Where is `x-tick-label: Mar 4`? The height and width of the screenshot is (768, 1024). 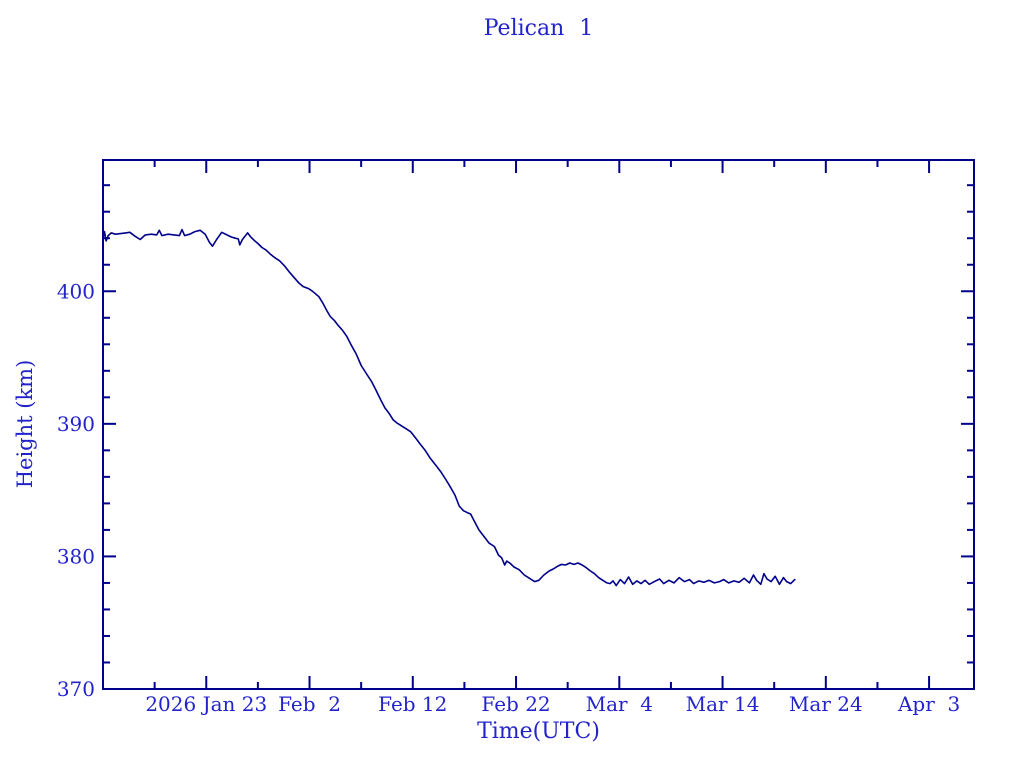
x-tick-label: Mar 4 is located at coordinates (619, 704).